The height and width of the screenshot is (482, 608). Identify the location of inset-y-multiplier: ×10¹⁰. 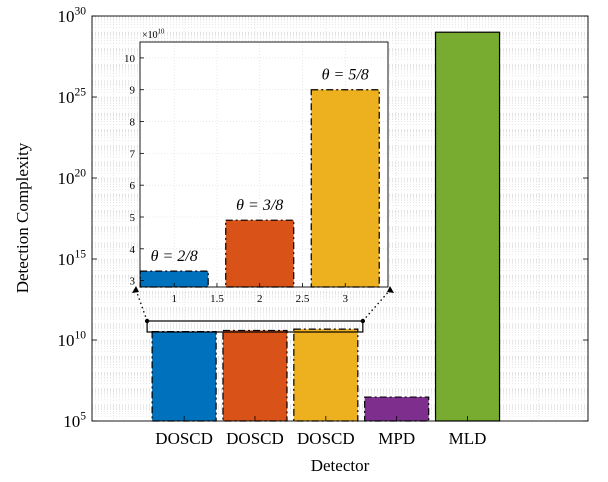
(153, 35).